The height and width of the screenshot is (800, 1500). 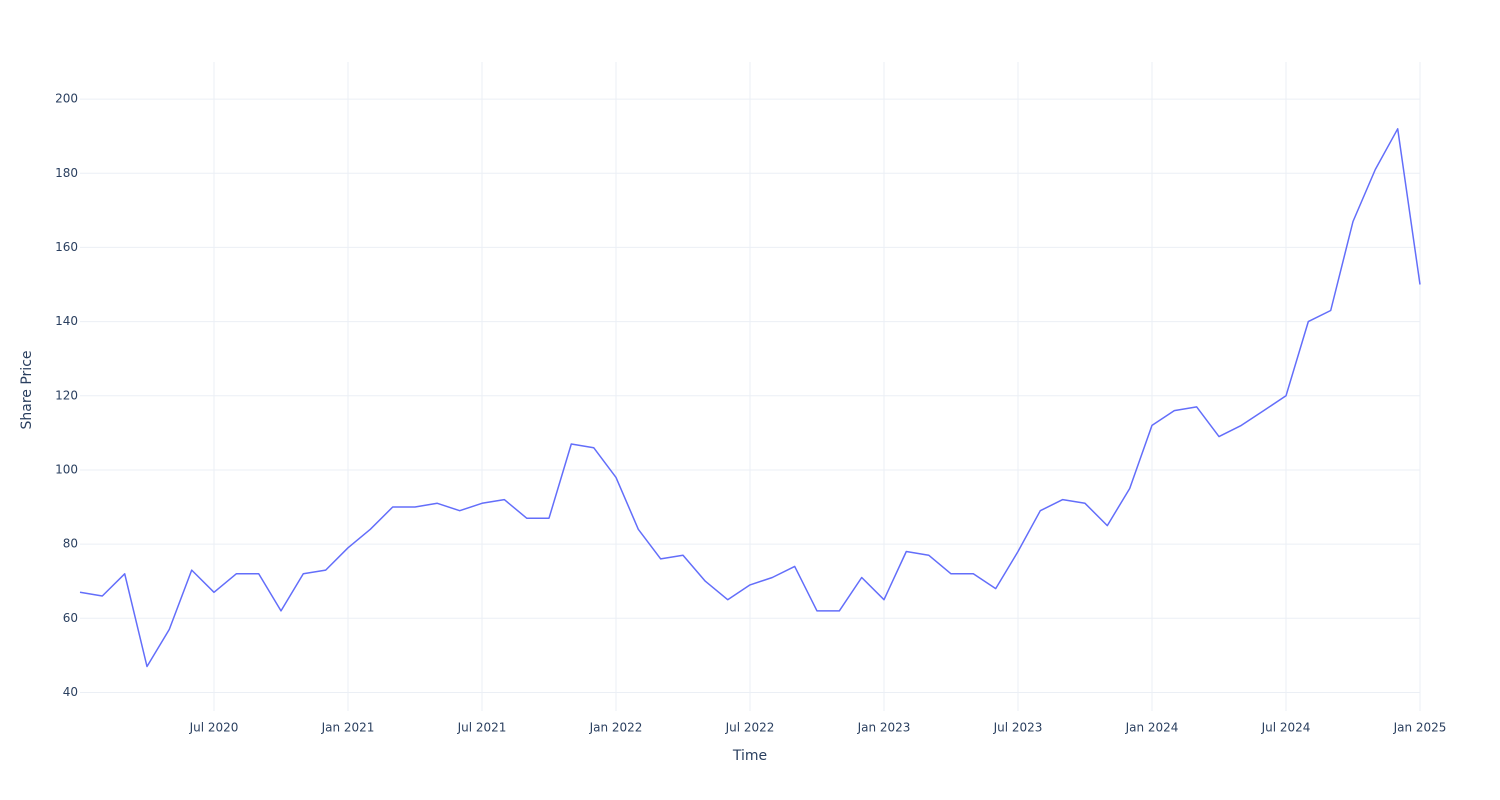 What do you see at coordinates (66, 469) in the screenshot?
I see `y-tick-label: 100` at bounding box center [66, 469].